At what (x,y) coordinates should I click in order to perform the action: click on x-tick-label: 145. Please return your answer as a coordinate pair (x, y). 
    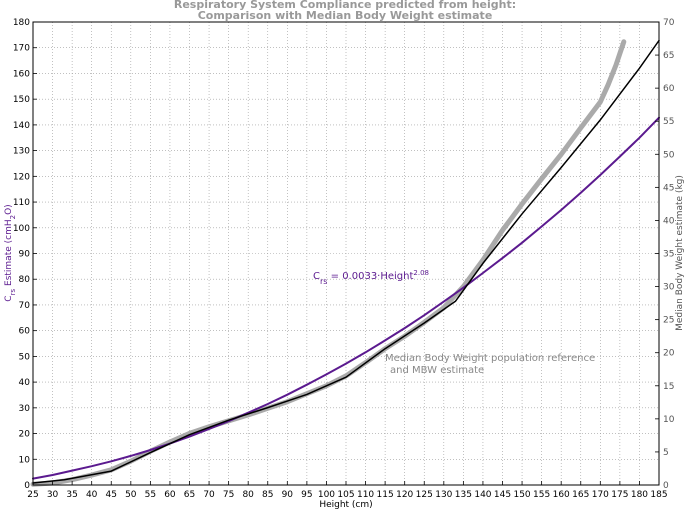
    Looking at the image, I should click on (502, 495).